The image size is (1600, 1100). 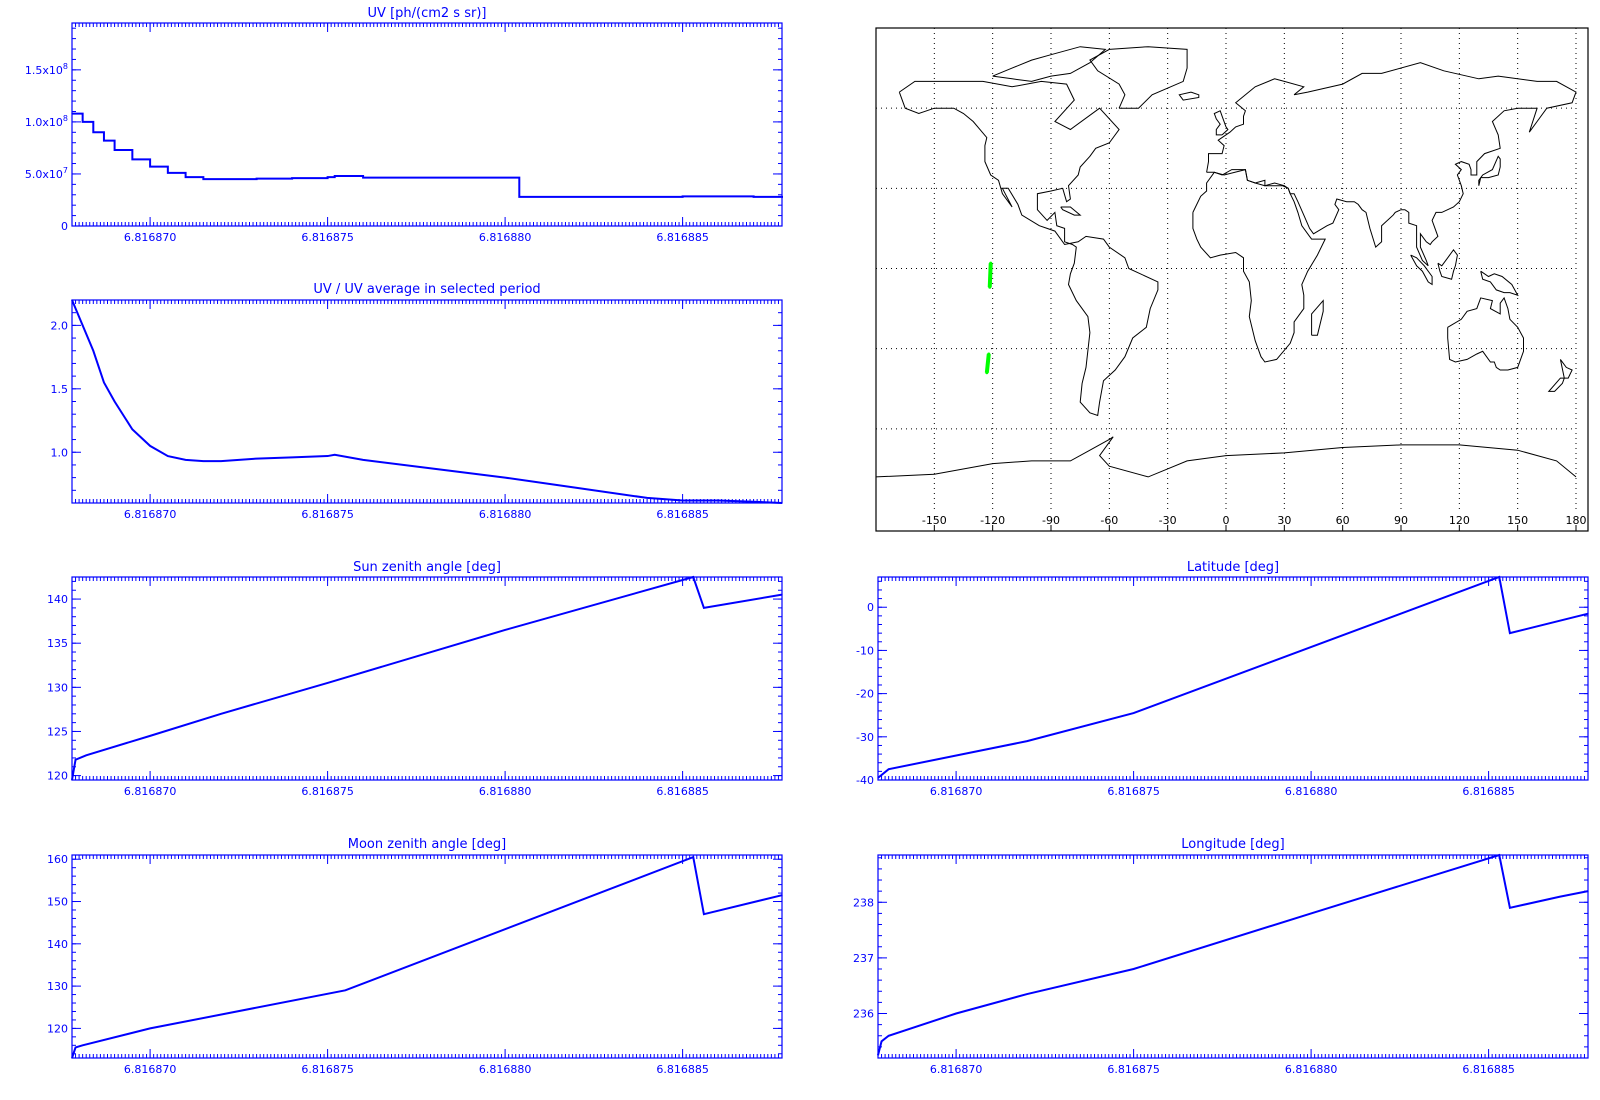 What do you see at coordinates (863, 902) in the screenshot?
I see `y-tick-label: 238` at bounding box center [863, 902].